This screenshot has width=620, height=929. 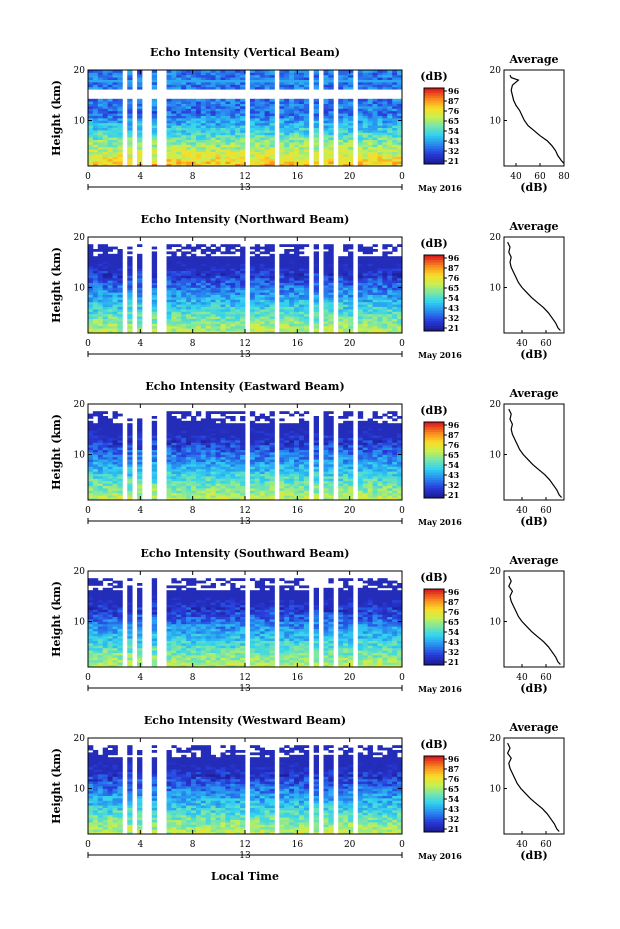 I want to click on heatmap-title: Echo Intensity (Northward Beam), so click(x=245, y=219).